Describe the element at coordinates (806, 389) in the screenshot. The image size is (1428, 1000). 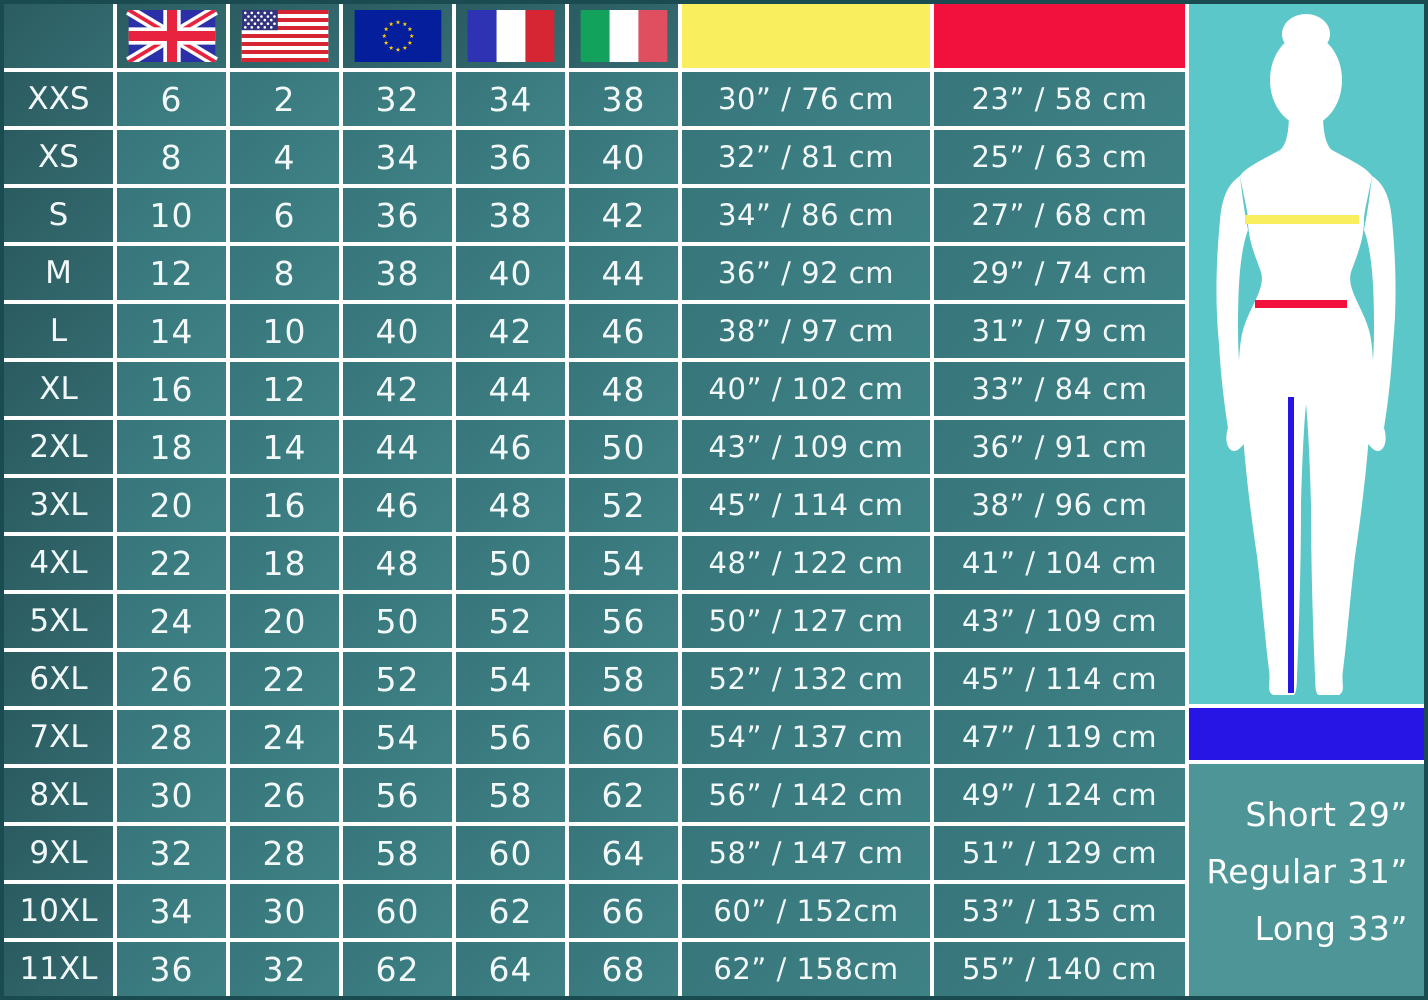
I see `value-cell: 40” / 102 cm` at that location.